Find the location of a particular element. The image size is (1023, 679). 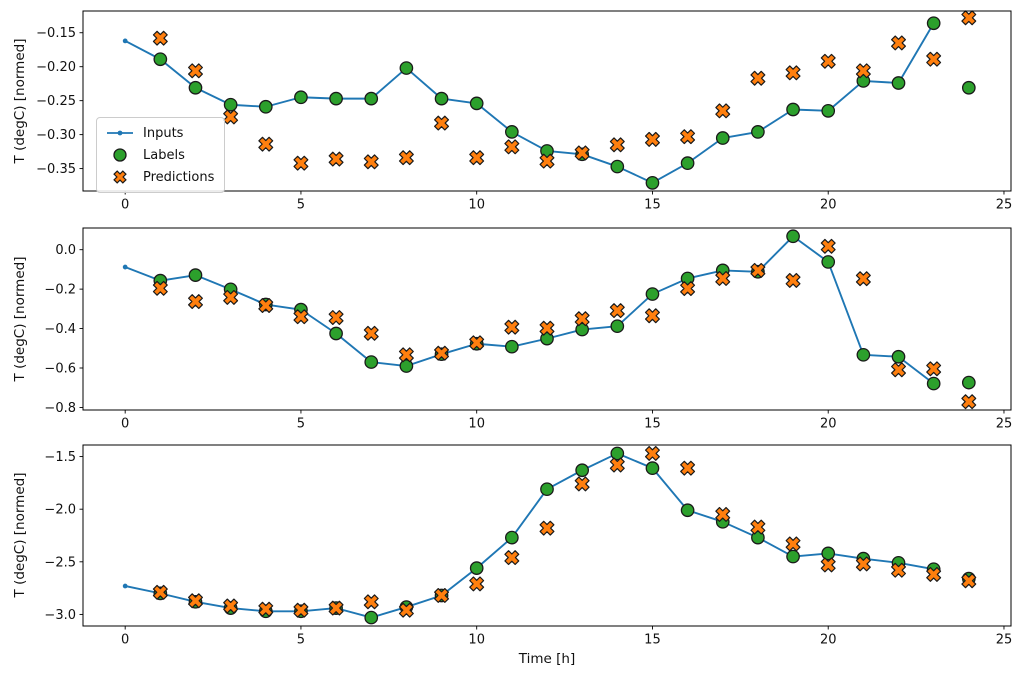

legend-entry-predictions: Predictions is located at coordinates (159, 177).